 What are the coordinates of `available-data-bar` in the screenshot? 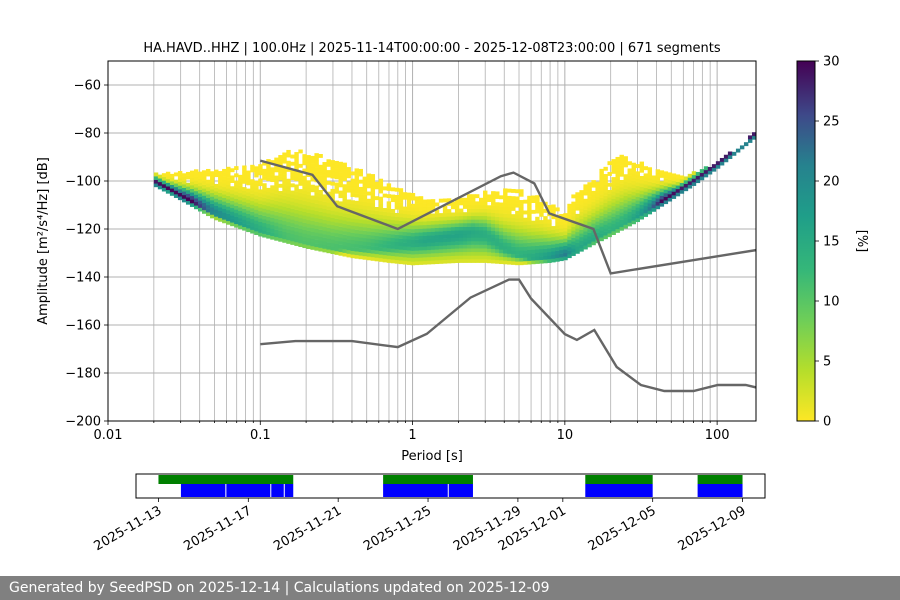 It's located at (619, 479).